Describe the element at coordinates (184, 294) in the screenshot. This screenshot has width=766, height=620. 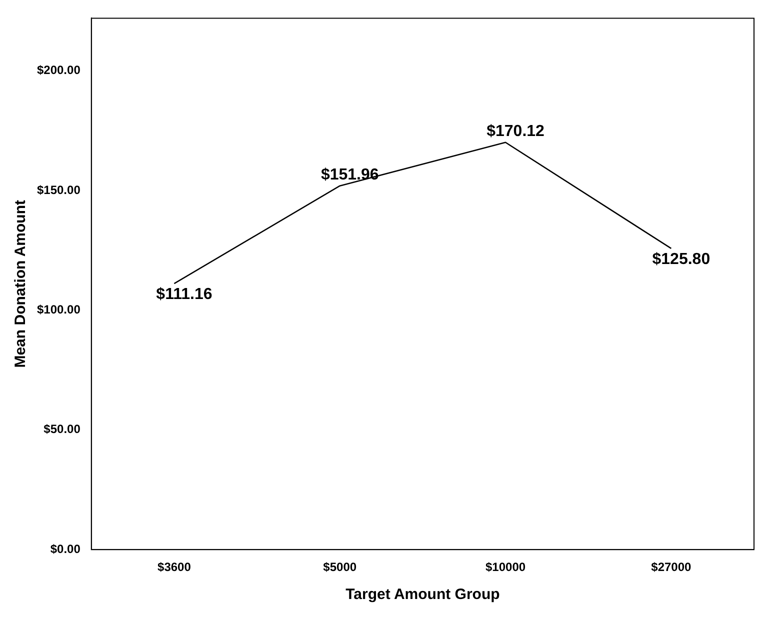
I see `data-label: $111.16` at that location.